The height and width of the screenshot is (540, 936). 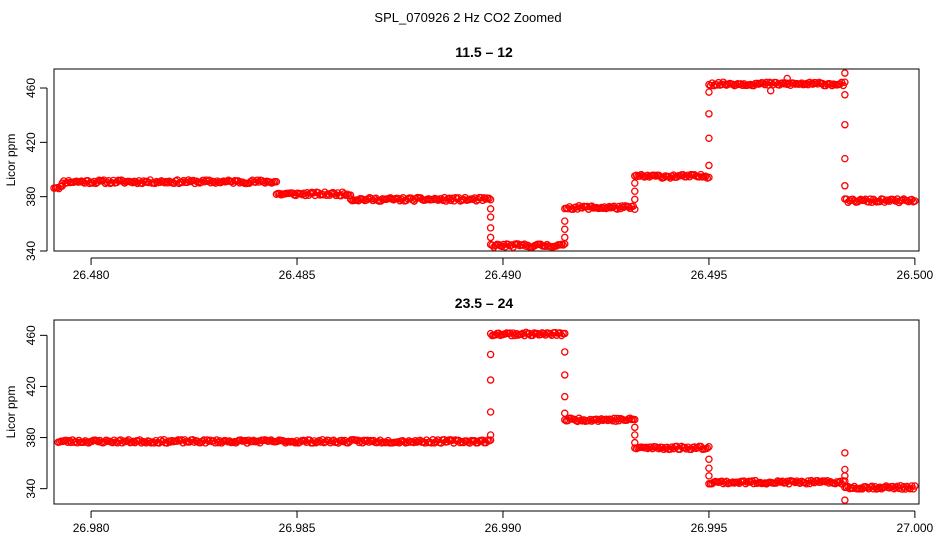 What do you see at coordinates (484, 303) in the screenshot?
I see `chart-title-bottom: 23.5 – 24` at bounding box center [484, 303].